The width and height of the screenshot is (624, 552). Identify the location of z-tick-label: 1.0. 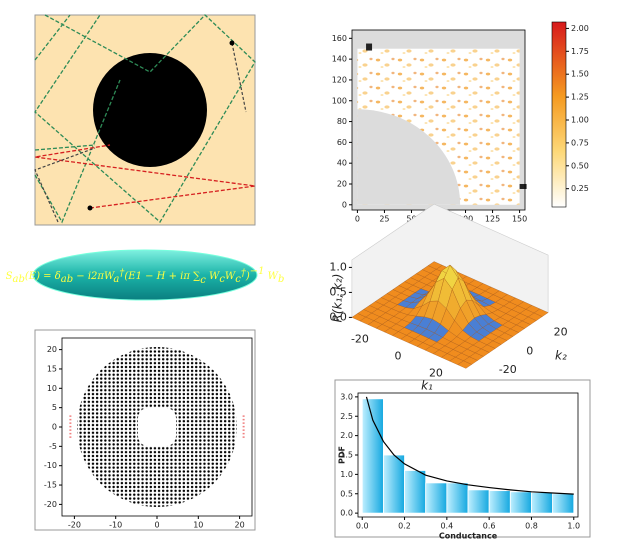
(338, 266).